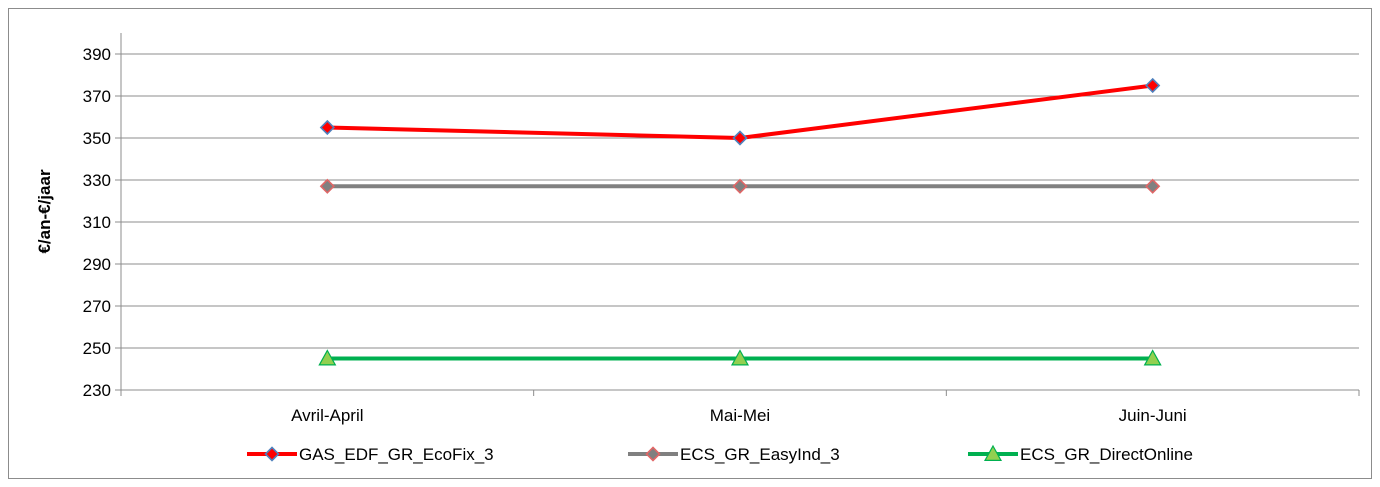 Image resolution: width=1380 pixels, height=487 pixels. Describe the element at coordinates (97, 222) in the screenshot. I see `y-tick-label: 310` at that location.